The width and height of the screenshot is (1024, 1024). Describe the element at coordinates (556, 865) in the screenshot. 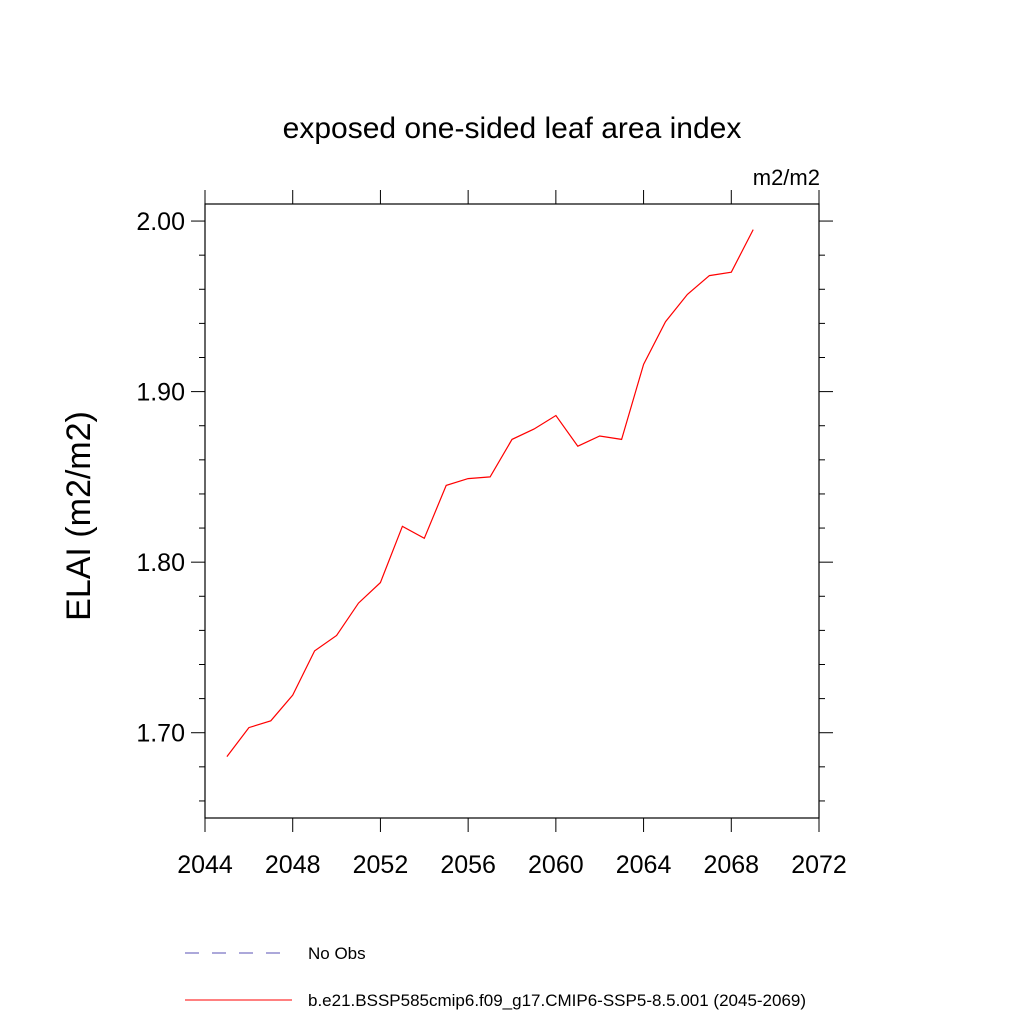

I see `x-tick-label: 2060` at that location.